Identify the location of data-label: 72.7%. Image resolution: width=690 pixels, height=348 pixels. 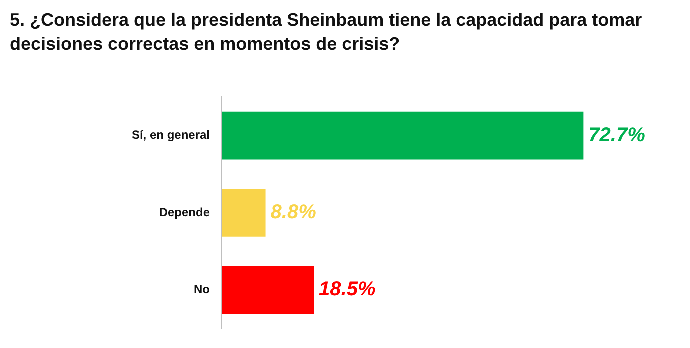
(617, 135).